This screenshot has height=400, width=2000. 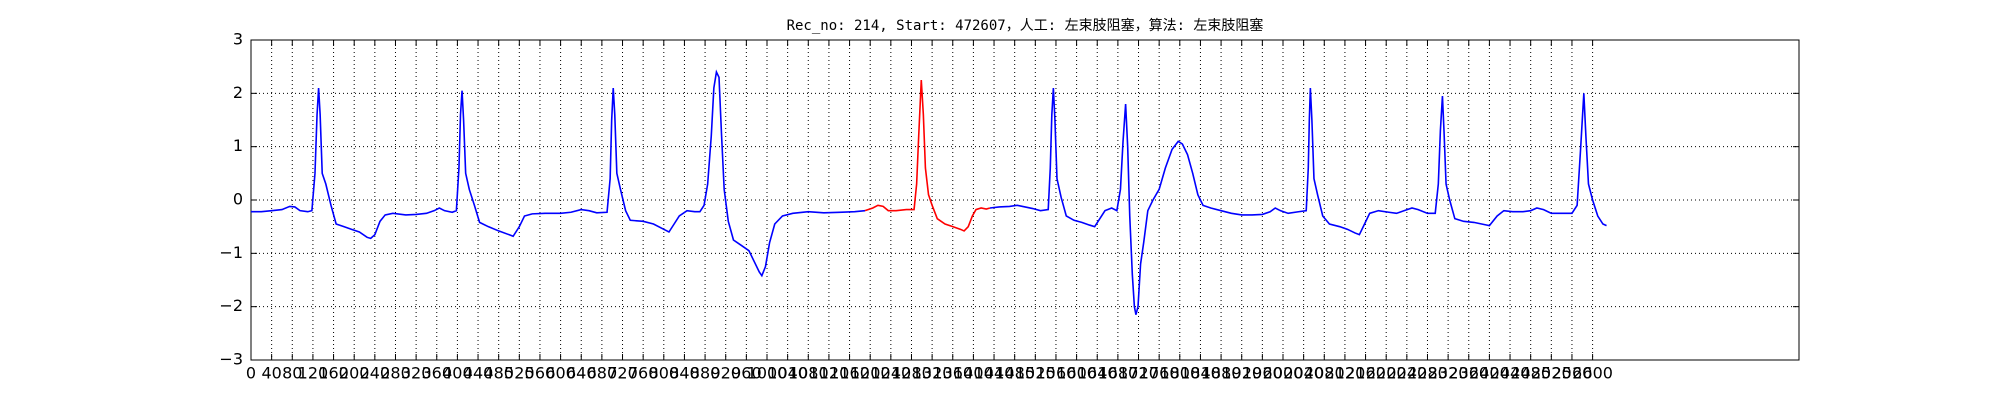 What do you see at coordinates (787, 373) in the screenshot?
I see `x-tick-label: 1040` at bounding box center [787, 373].